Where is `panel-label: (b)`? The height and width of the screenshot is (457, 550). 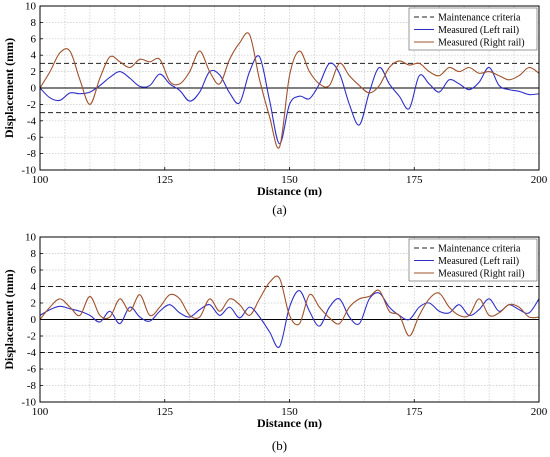
panel-label: (b) is located at coordinates (279, 445).